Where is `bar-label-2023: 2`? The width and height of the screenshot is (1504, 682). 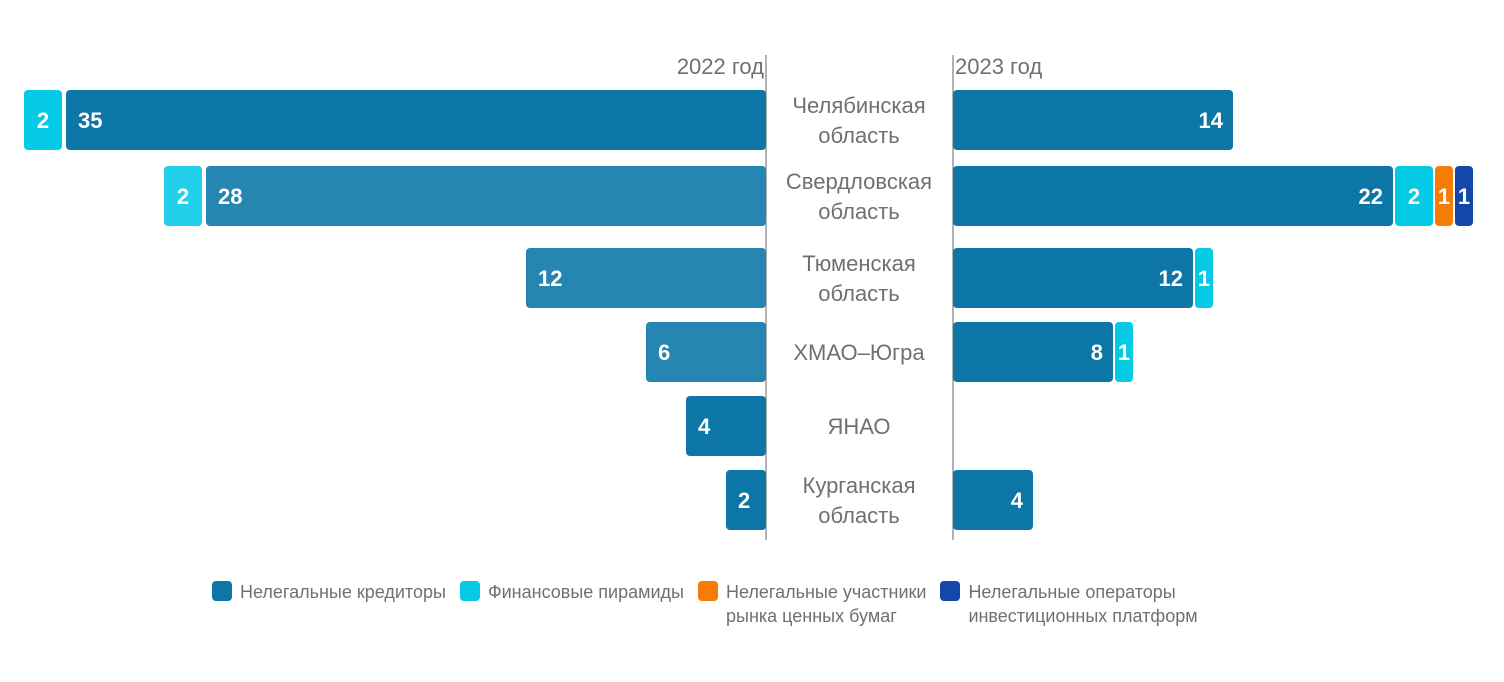
bar-label-2023: 2 is located at coordinates (1414, 196).